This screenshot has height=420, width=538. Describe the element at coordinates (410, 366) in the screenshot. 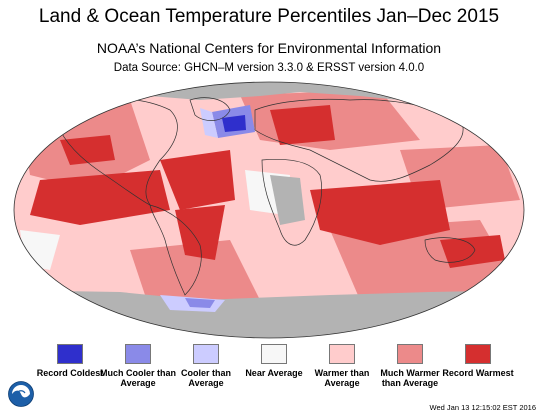

I see `legend-item-much-warmer: Much Warmer than Average` at that location.